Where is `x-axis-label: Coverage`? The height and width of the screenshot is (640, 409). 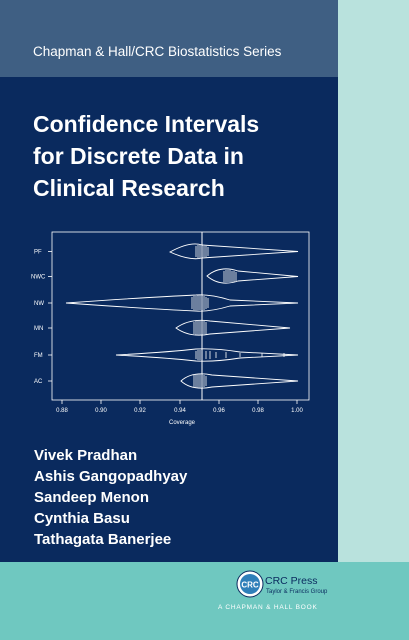
x-axis-label: Coverage is located at coordinates (182, 423).